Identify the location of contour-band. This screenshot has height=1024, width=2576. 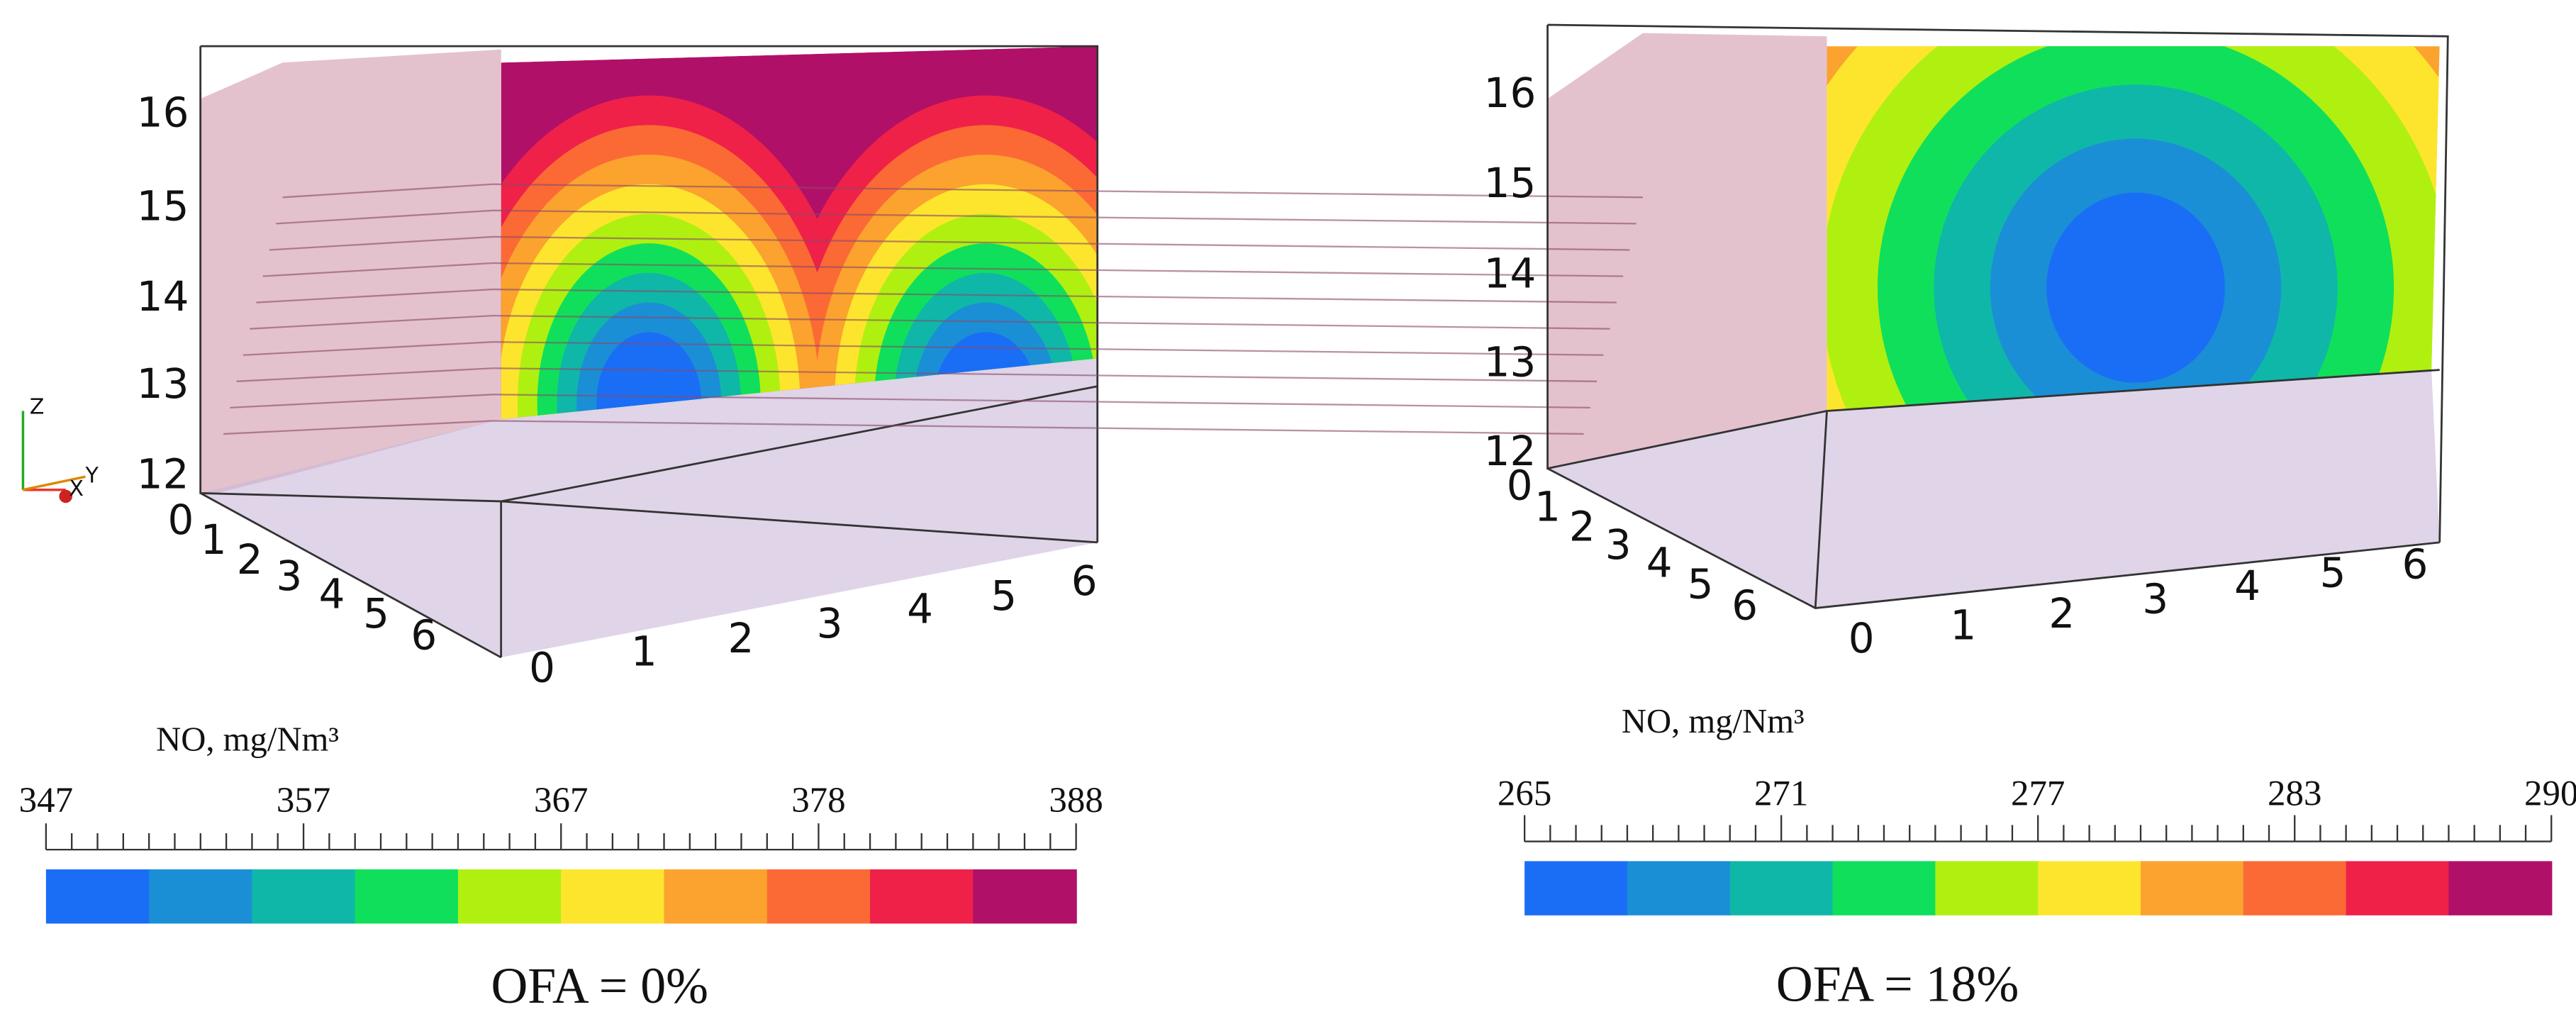
(2135, 287).